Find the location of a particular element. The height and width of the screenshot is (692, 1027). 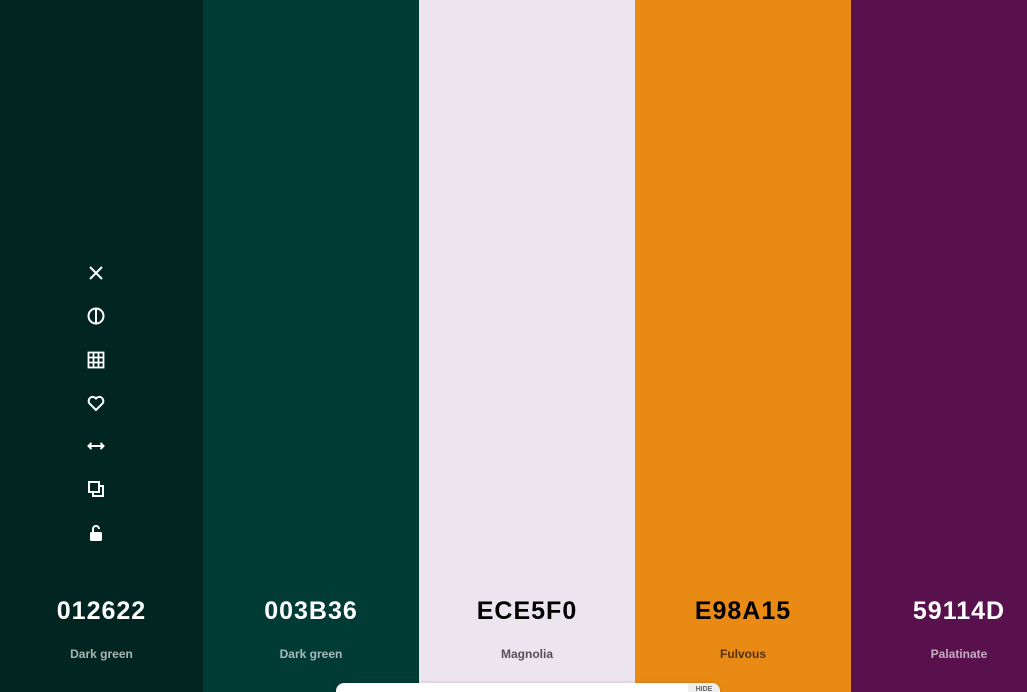

favorite-icon is located at coordinates (96, 403).